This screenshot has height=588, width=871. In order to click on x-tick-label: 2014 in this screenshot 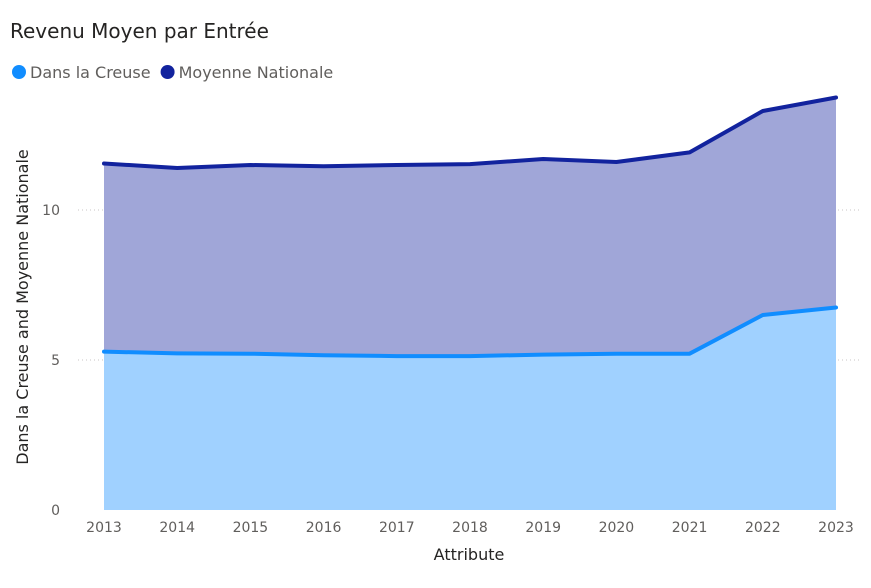, I will do `click(177, 528)`.